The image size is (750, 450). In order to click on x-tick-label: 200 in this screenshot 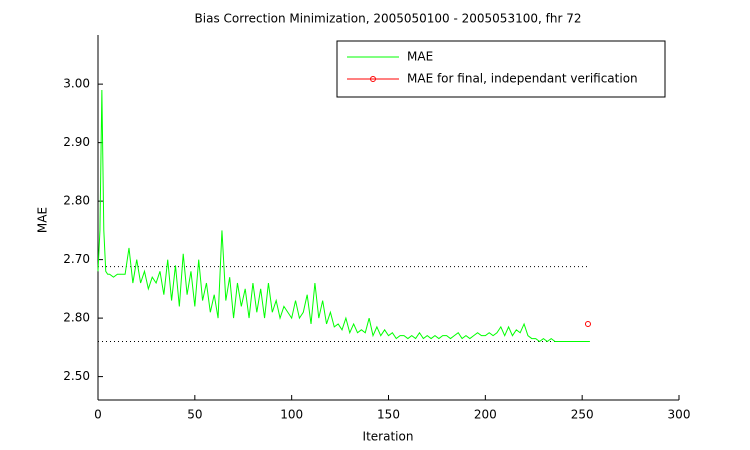, I will do `click(485, 415)`.